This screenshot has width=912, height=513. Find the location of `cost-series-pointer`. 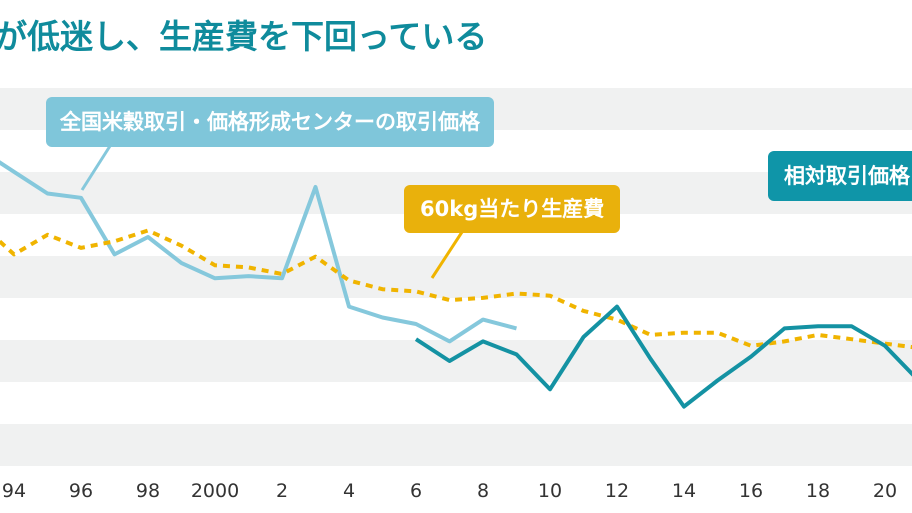

cost-series-pointer is located at coordinates (447, 255).